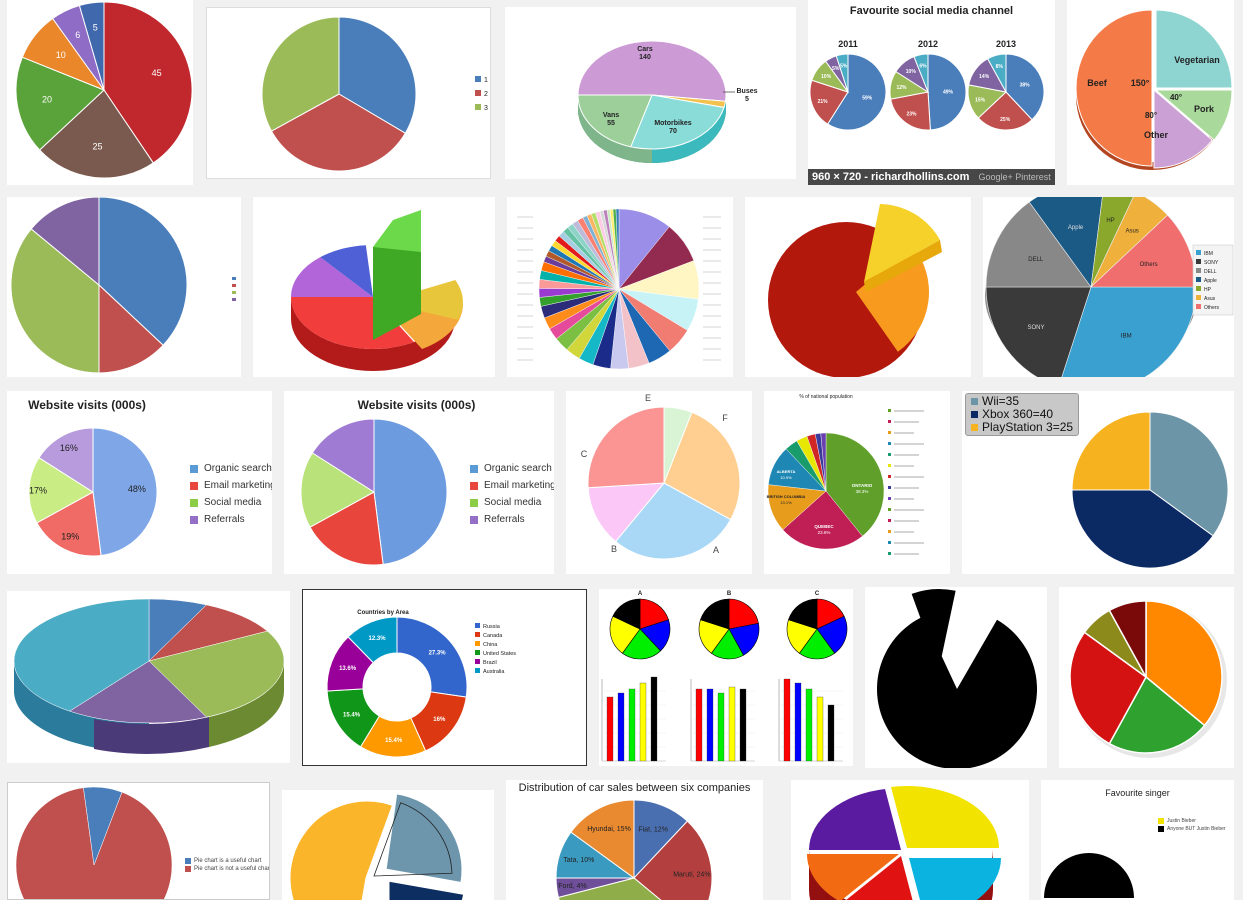 The image size is (1243, 900). Describe the element at coordinates (891, 177) in the screenshot. I see `caption-size-source: 960 × 720 - richardhollins.com` at that location.